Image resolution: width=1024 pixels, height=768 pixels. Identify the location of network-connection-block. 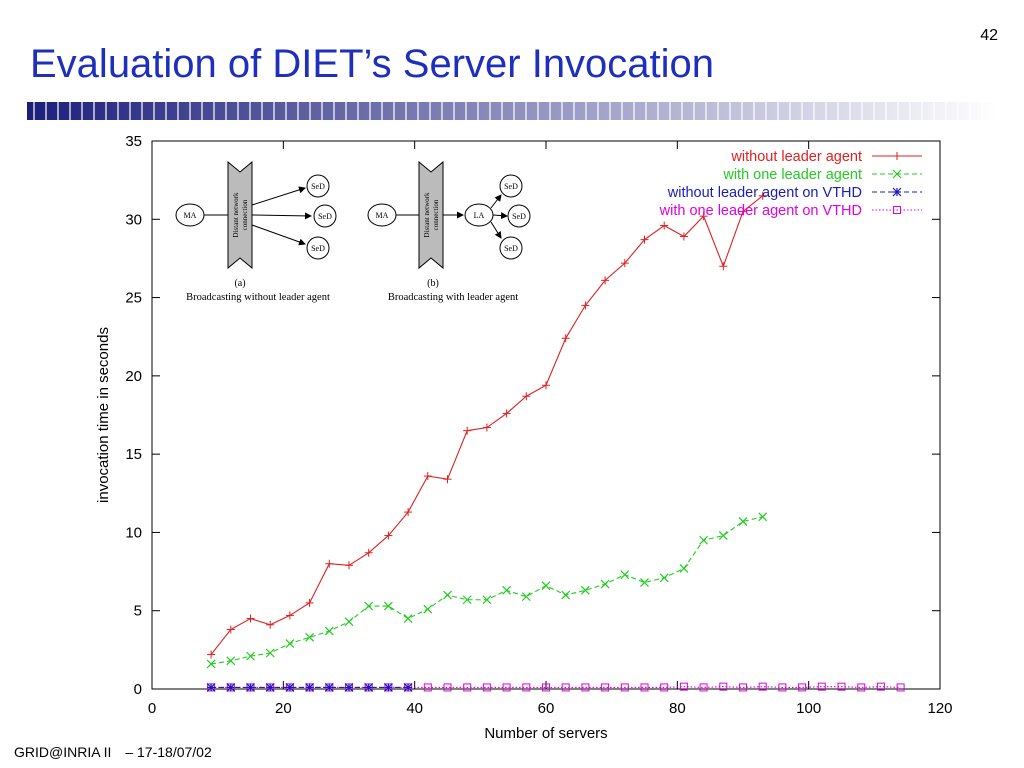
(431, 215).